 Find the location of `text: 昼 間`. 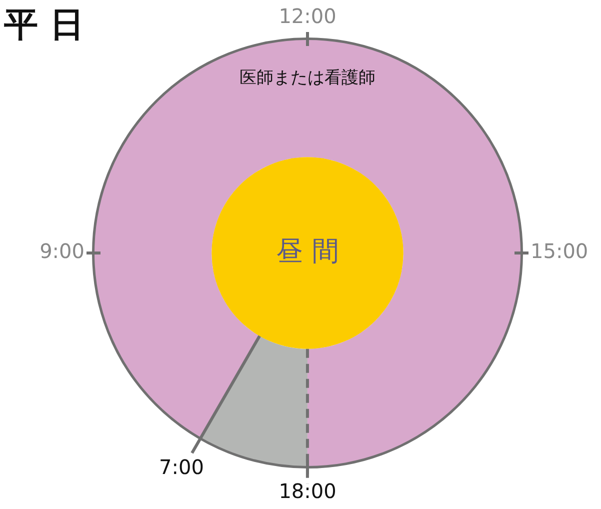

text: 昼 間 is located at coordinates (307, 252).